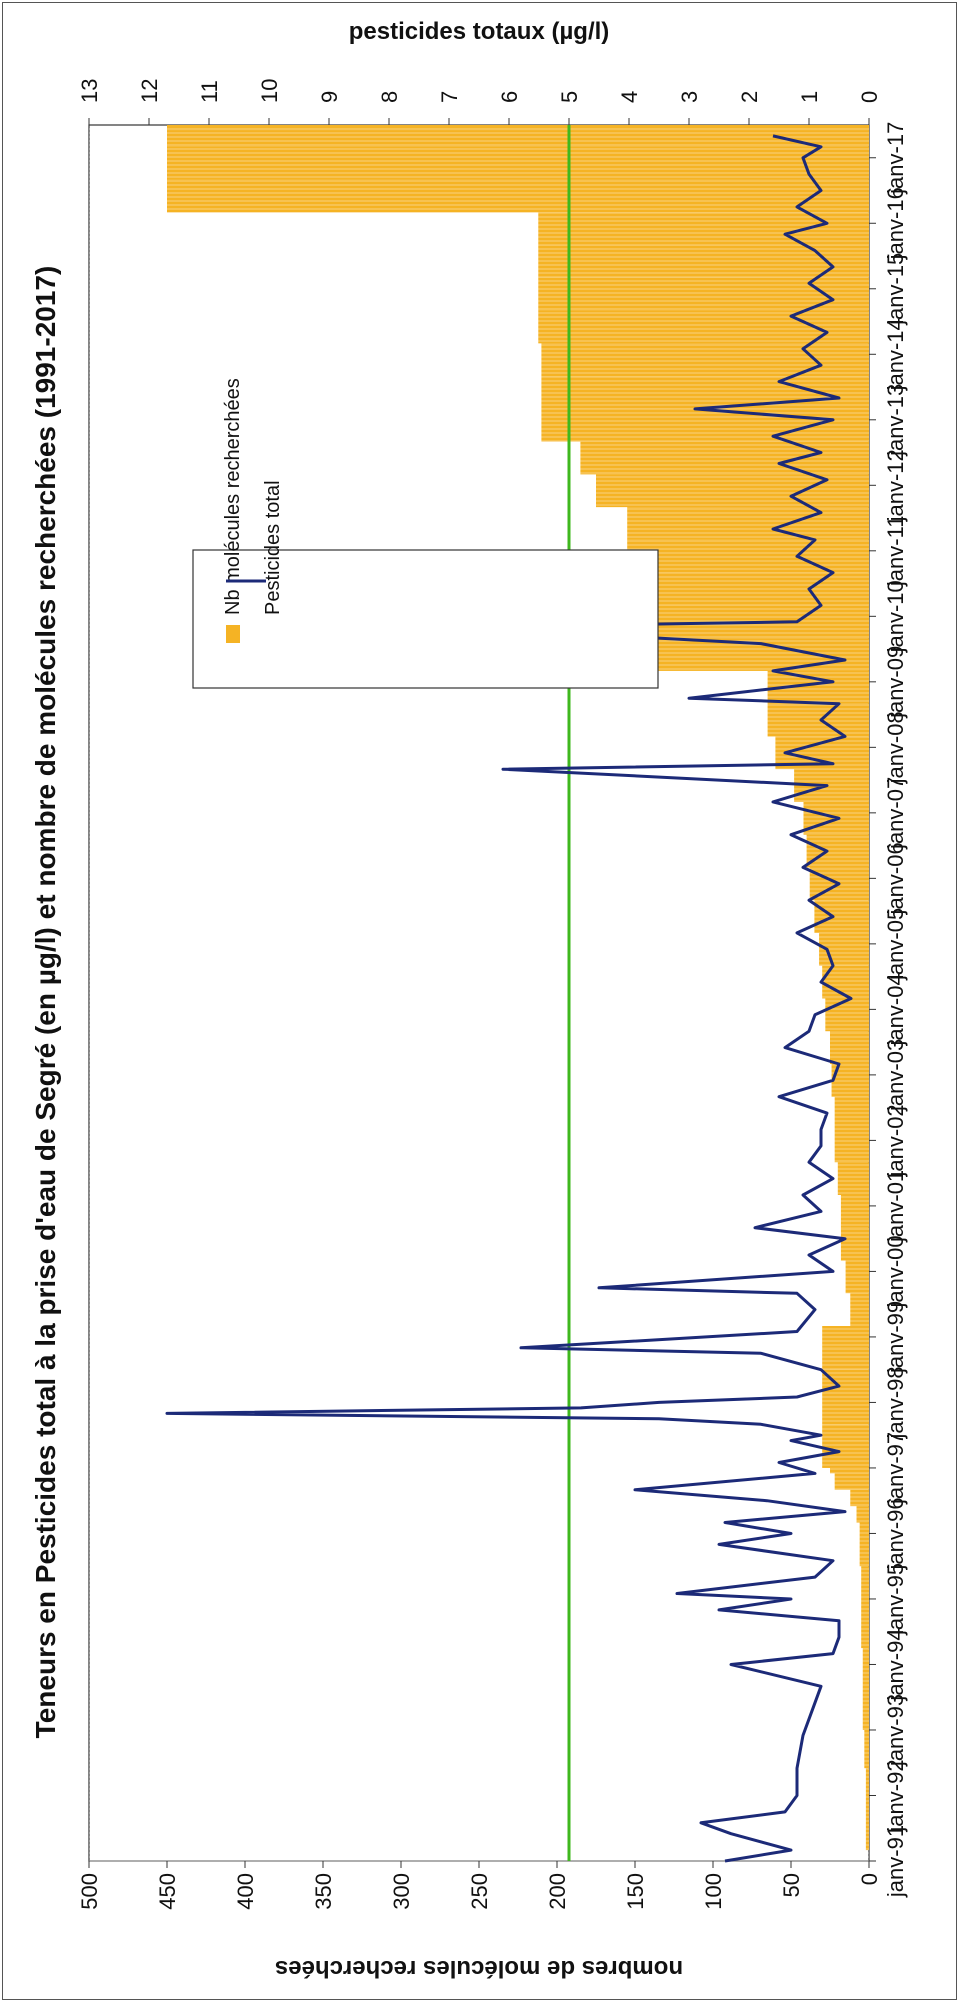  I want to click on x-axis-tick-label: janv-08, so click(895, 747).